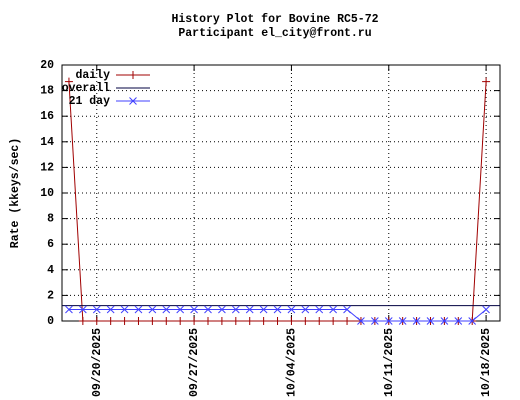  I want to click on legend-label: daily, so click(92, 75).